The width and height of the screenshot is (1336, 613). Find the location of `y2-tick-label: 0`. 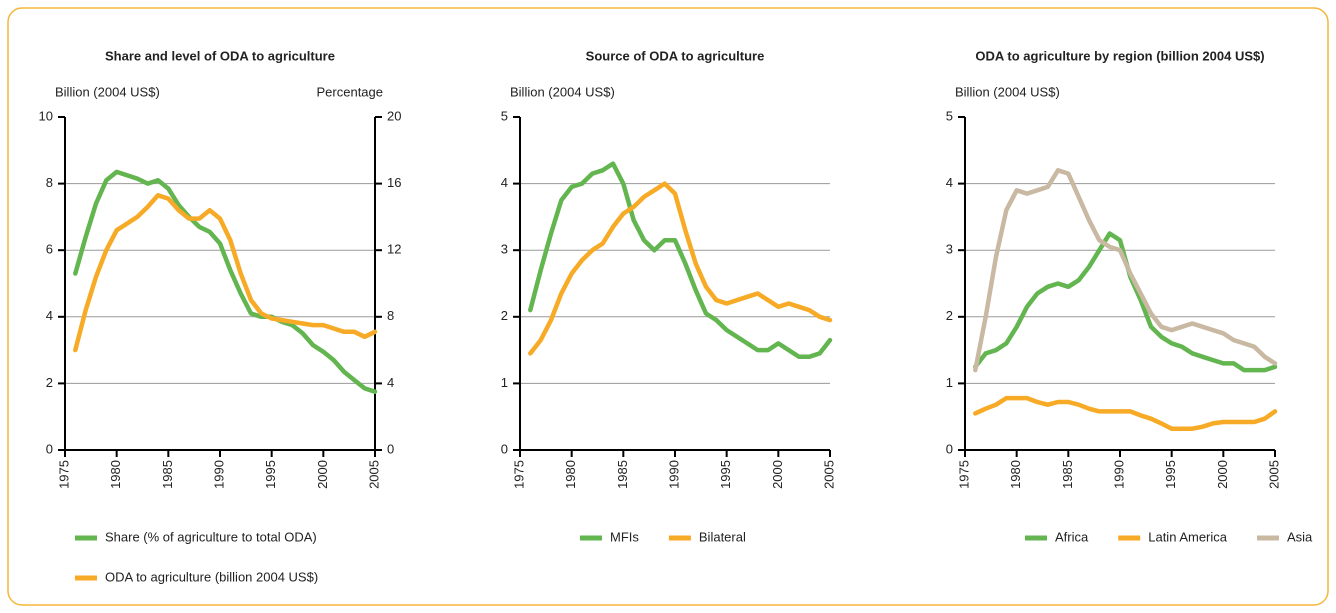

y2-tick-label: 0 is located at coordinates (390, 448).